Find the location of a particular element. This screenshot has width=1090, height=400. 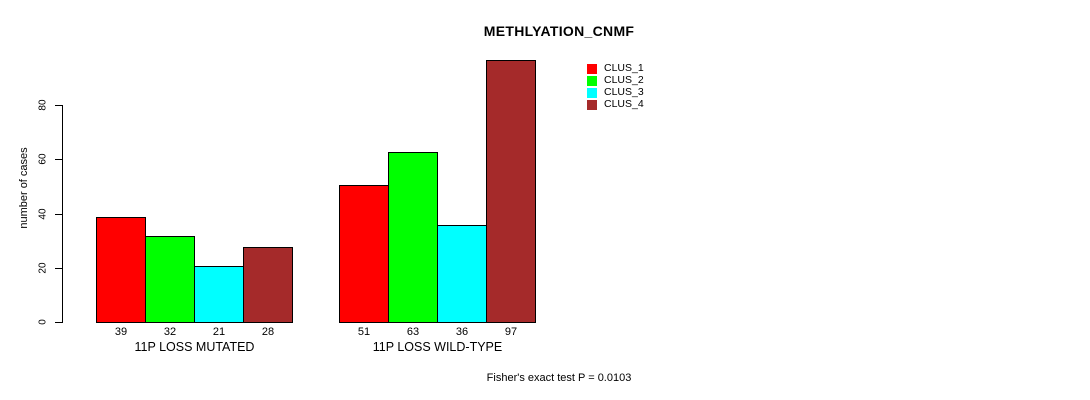

y-axis-line is located at coordinates (62, 214).